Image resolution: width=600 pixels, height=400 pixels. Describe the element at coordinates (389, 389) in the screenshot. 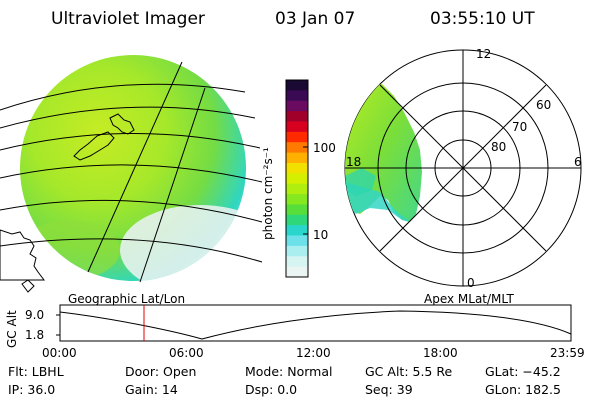

I see `info-seq: Seq: 39` at that location.